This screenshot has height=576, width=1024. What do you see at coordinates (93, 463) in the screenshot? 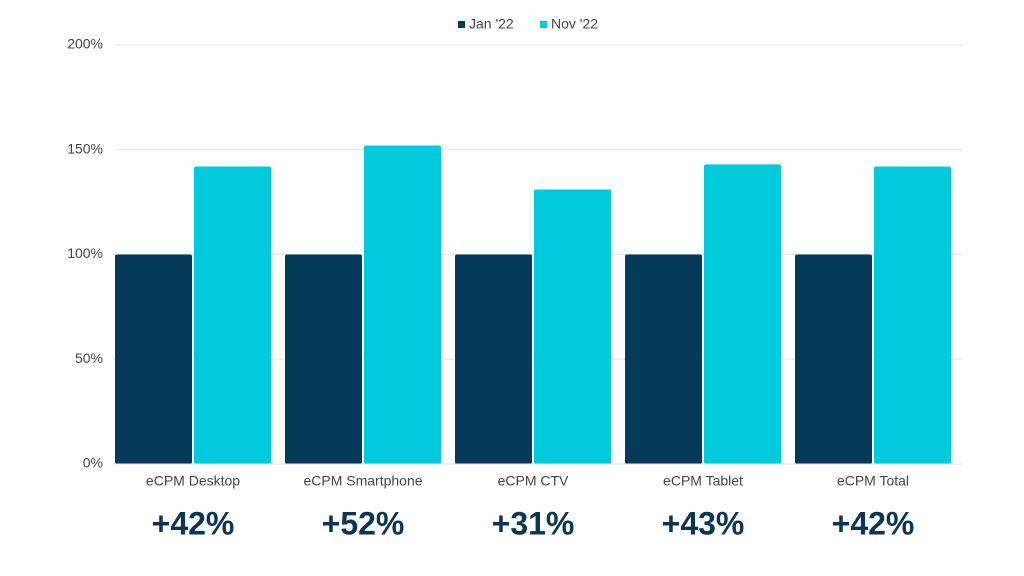
I see `y-tick-label: 0%` at bounding box center [93, 463].